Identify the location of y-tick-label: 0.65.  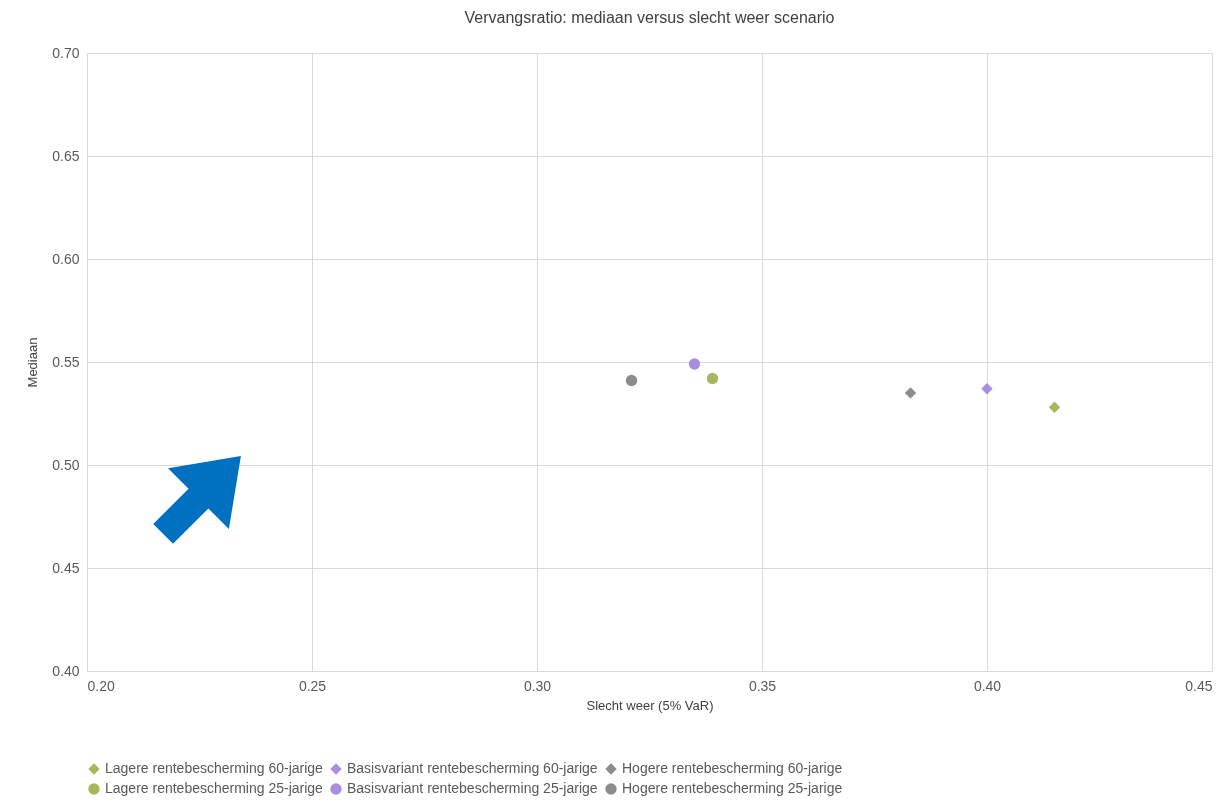
(66, 155).